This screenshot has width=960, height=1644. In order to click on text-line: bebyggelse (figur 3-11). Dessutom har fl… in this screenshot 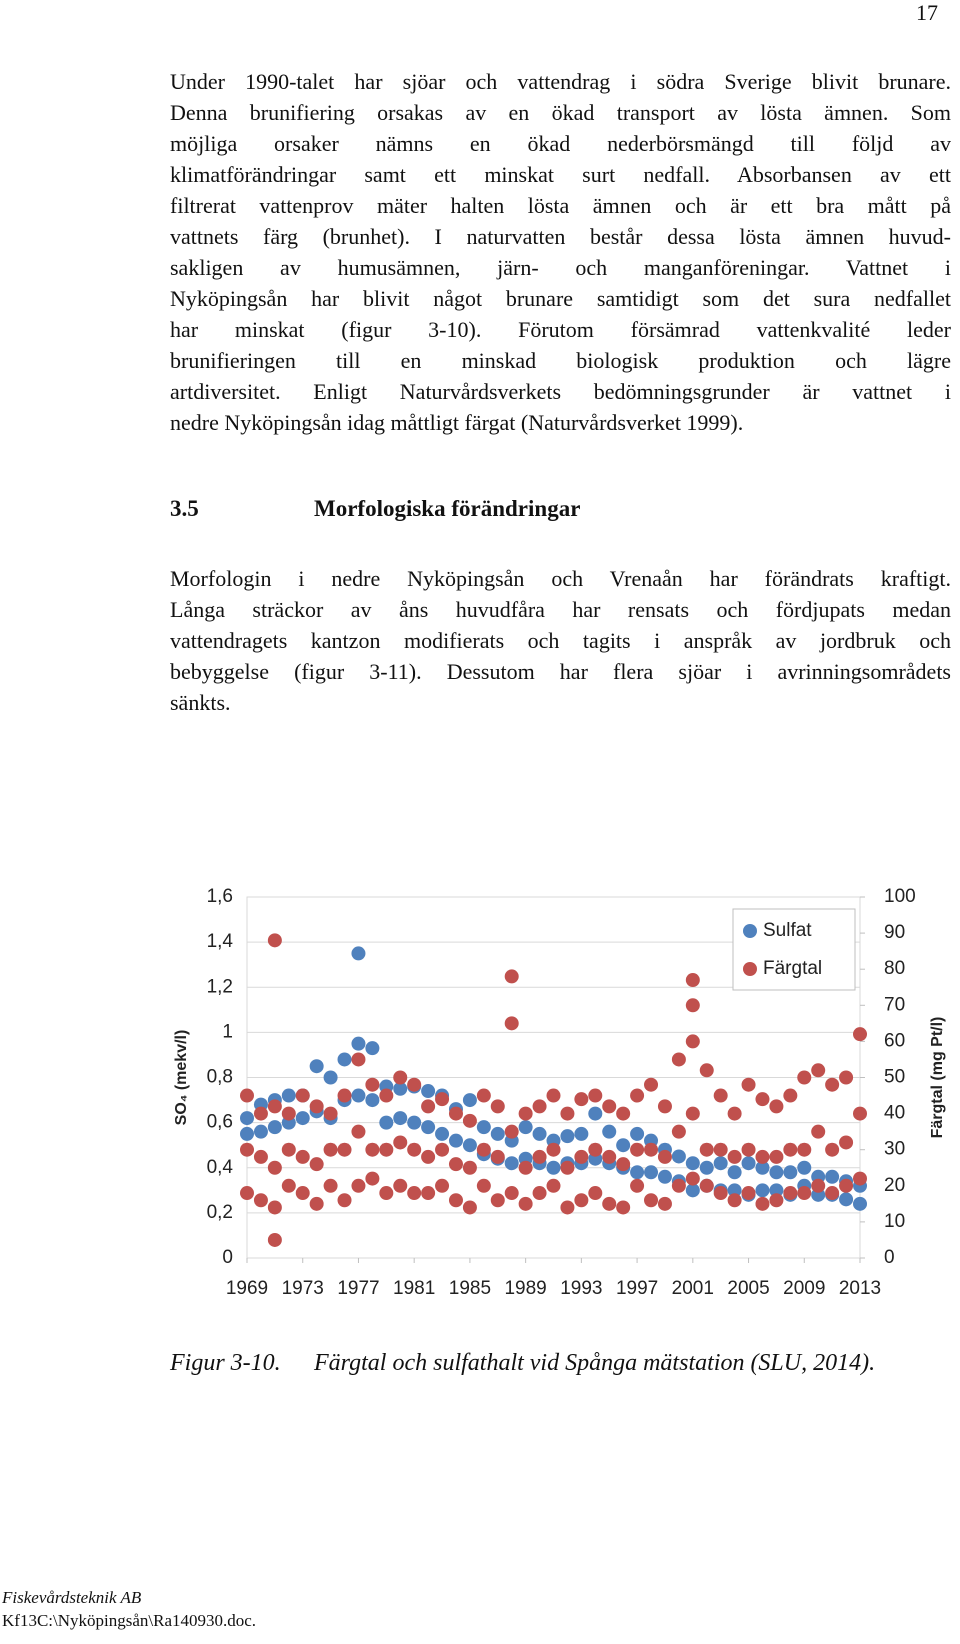, I will do `click(560, 671)`.